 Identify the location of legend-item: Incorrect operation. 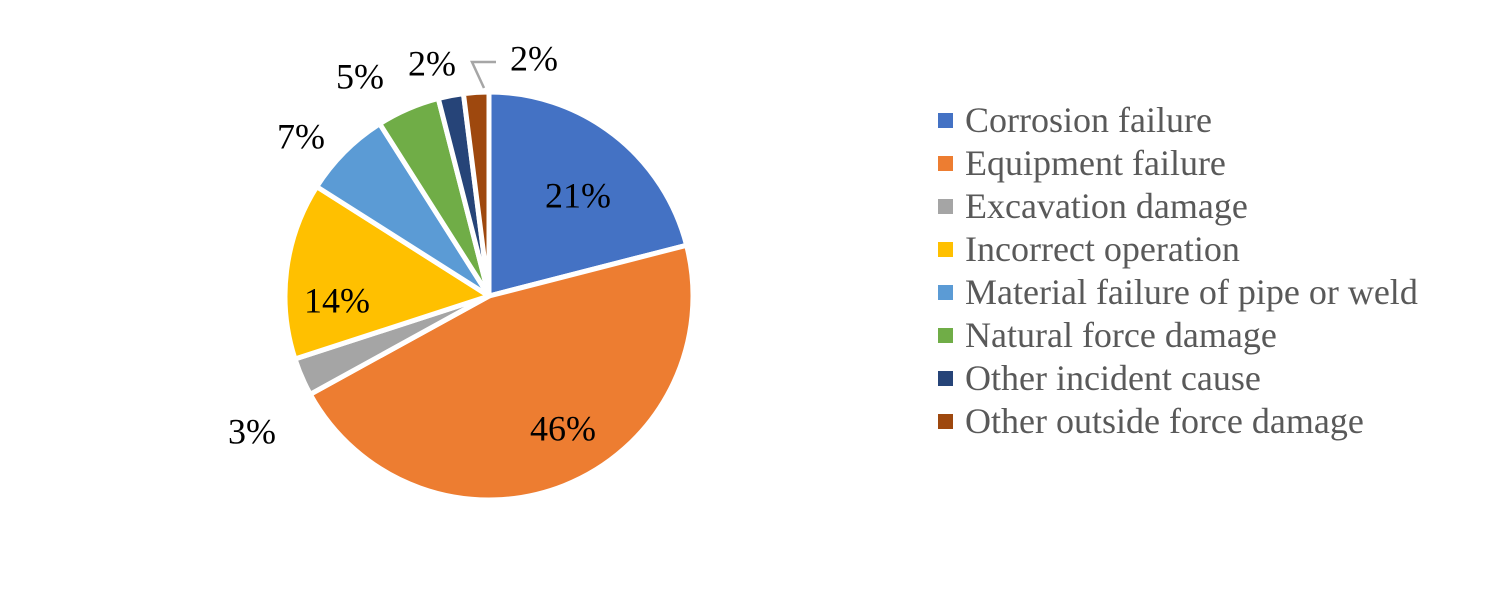
(1178, 249).